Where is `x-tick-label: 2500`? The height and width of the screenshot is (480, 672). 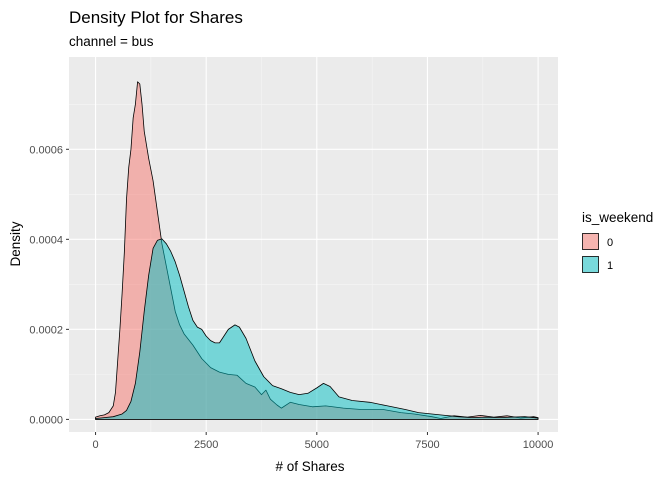 x-tick-label: 2500 is located at coordinates (206, 445).